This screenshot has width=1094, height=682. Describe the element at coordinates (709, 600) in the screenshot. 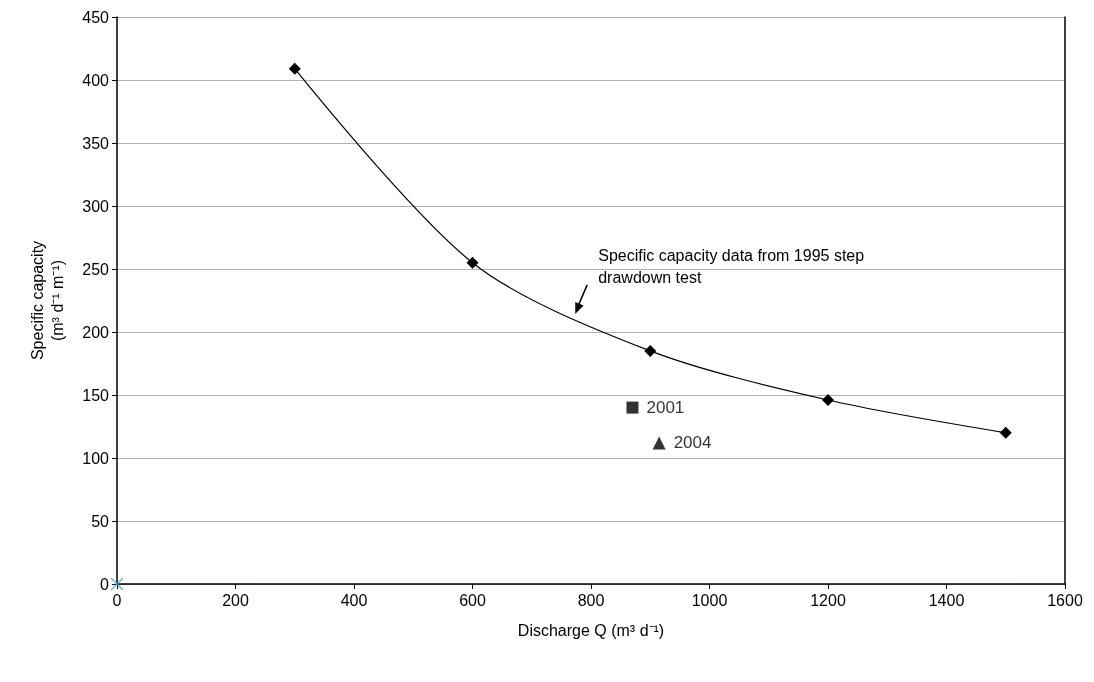

I see `x-tick-label: 1000` at that location.